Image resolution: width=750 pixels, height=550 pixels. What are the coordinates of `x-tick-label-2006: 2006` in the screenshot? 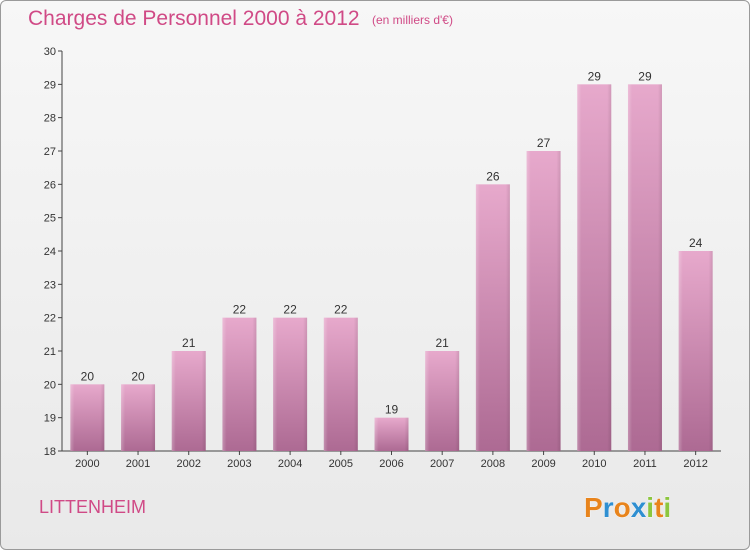 It's located at (391, 464).